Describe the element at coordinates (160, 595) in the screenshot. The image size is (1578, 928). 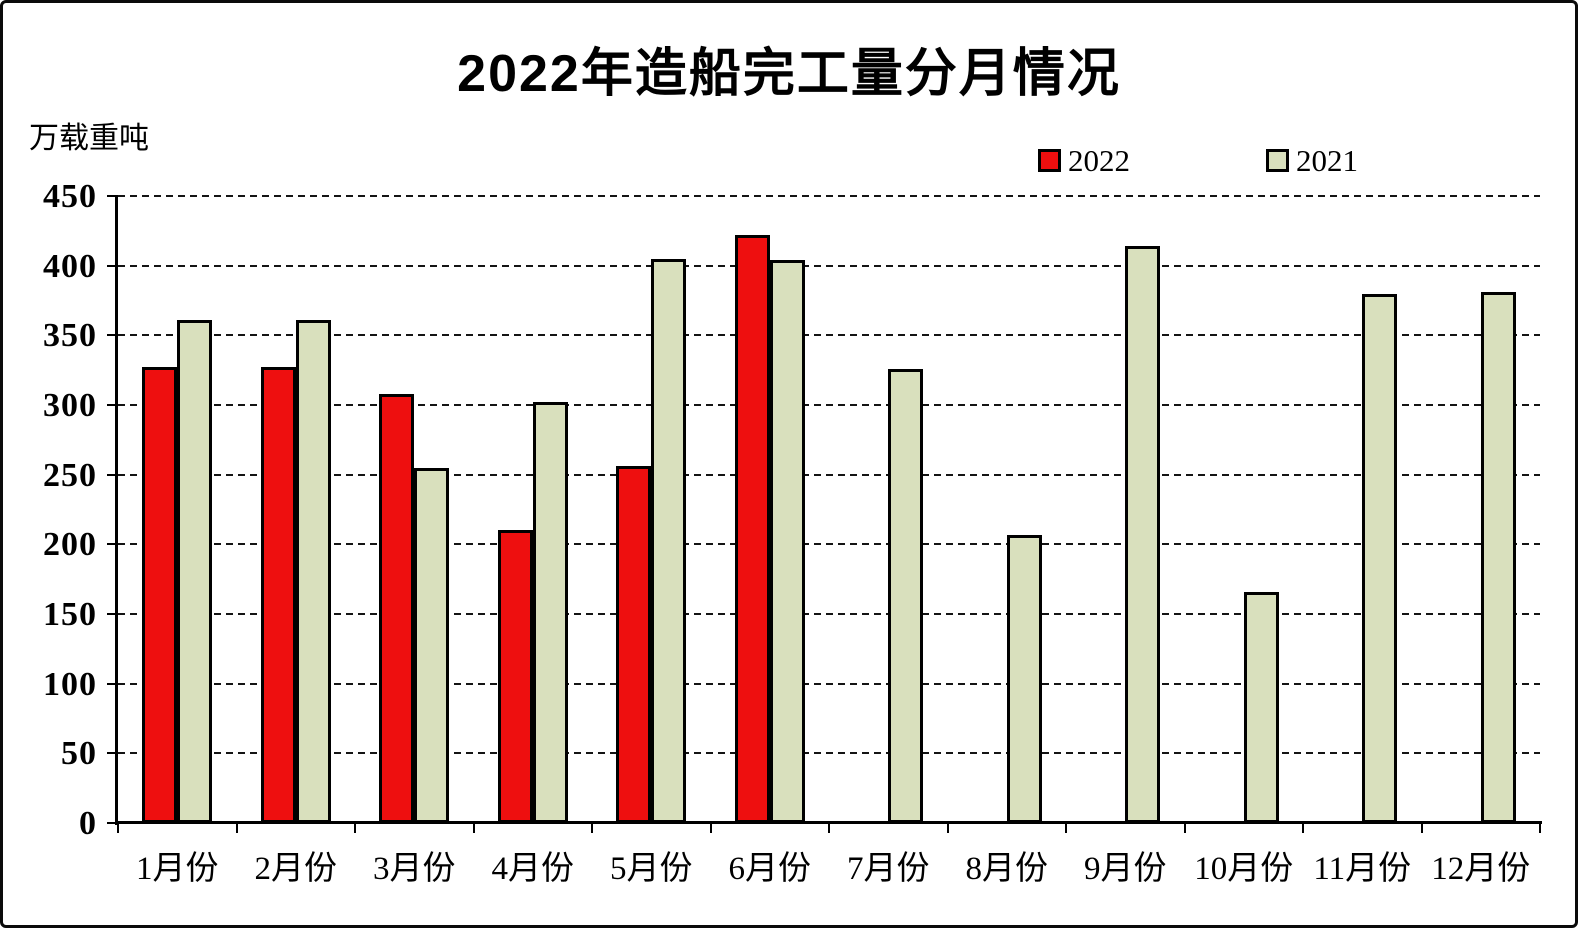
I see `bar-2022-1月份` at that location.